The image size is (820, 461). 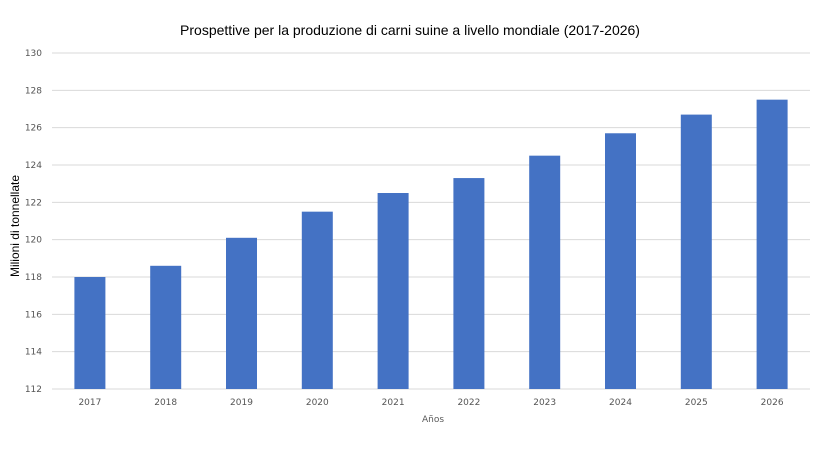 I want to click on x-tick-label: 2020, so click(x=317, y=403).